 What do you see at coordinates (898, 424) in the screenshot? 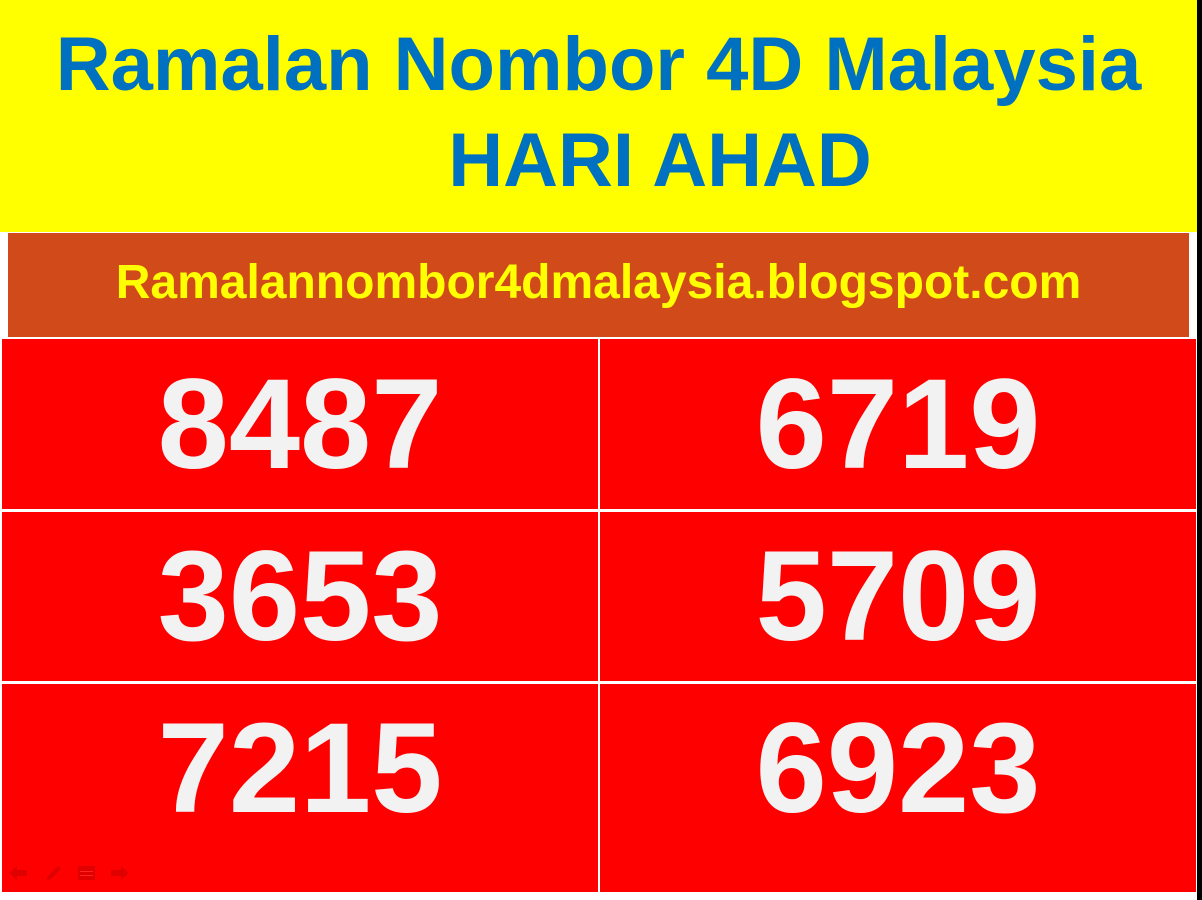
I see `number-cell: 6719` at bounding box center [898, 424].